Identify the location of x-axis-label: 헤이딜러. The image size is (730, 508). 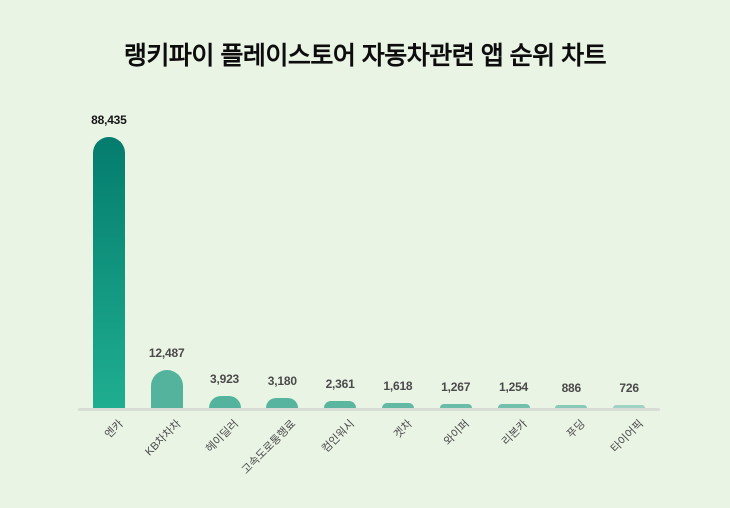
(222, 437).